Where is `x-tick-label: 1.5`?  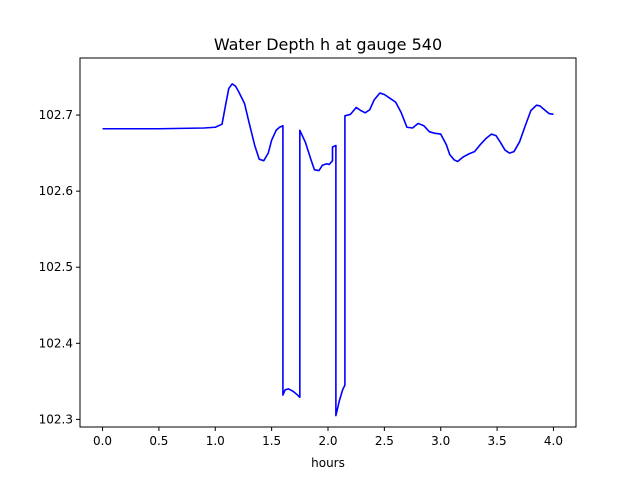 x-tick-label: 1.5 is located at coordinates (271, 441).